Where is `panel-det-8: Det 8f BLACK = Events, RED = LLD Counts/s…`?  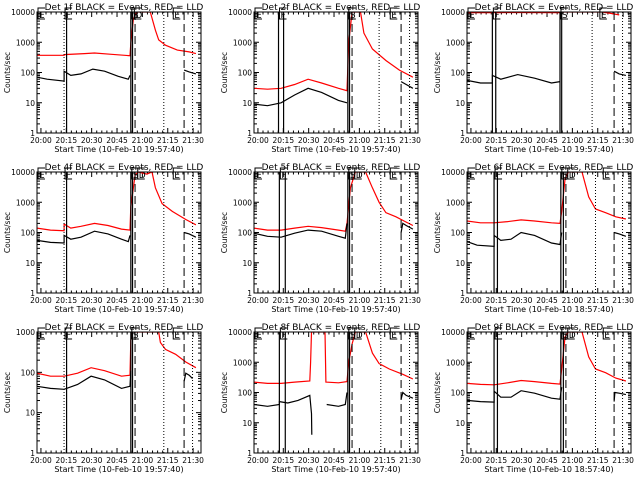
panel-det-8: Det 8f BLACK = Events, RED = LLD Counts/s… is located at coordinates (320, 398).